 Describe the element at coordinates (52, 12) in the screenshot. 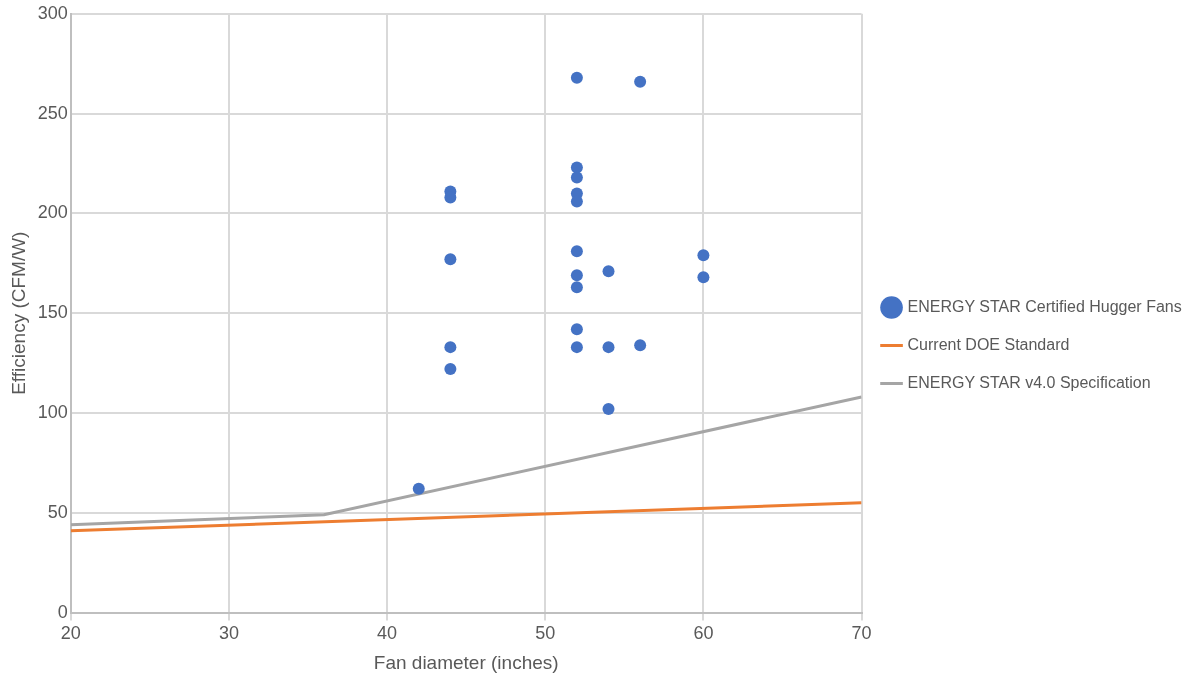

I see `y-tick-label: 300` at that location.